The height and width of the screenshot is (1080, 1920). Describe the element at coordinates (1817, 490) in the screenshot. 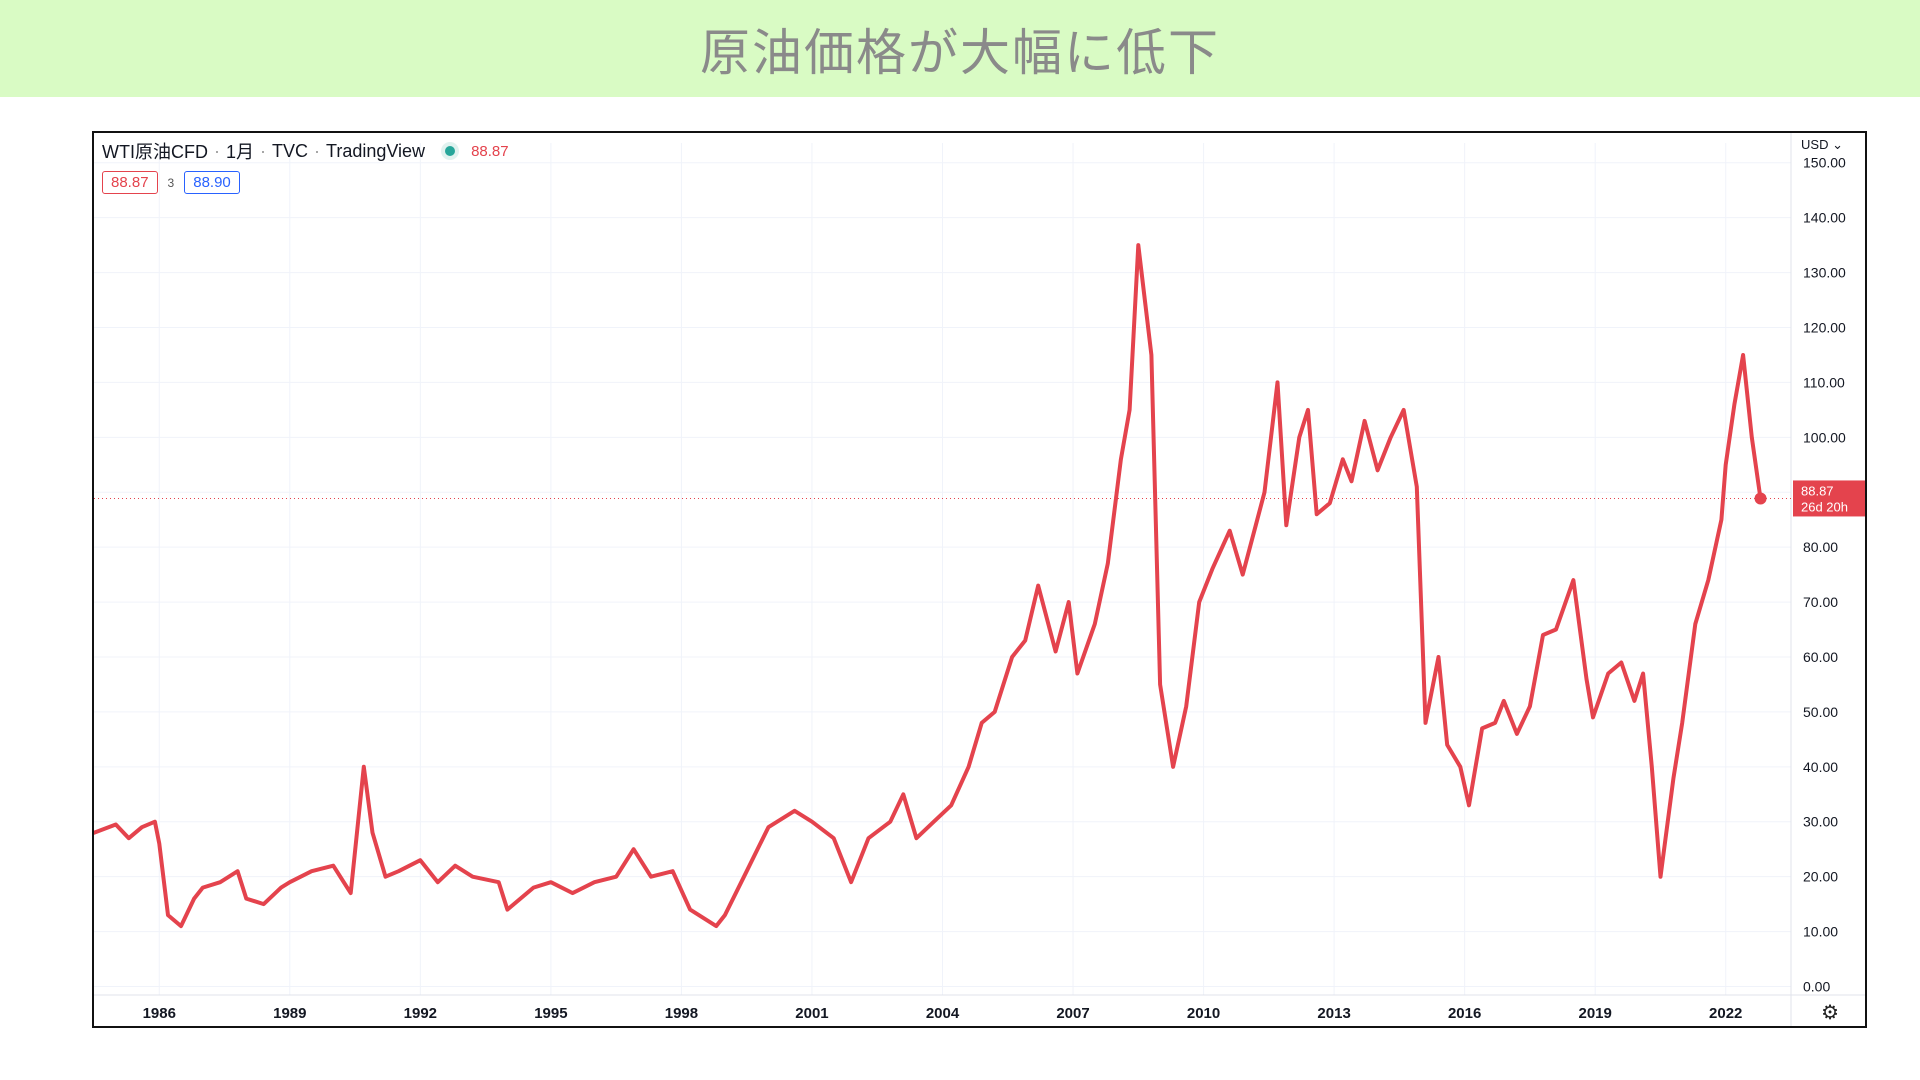

I see `price-tag-value: 88.87` at that location.